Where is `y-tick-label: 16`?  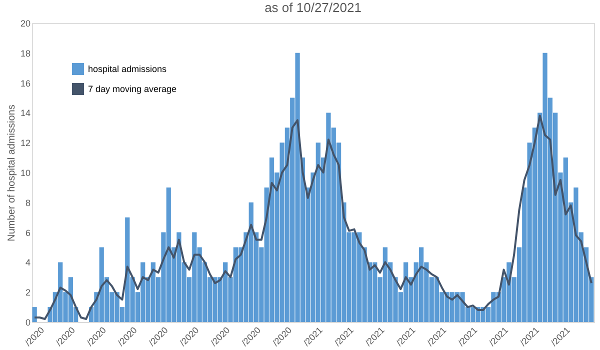 y-tick-label: 16 is located at coordinates (25, 83).